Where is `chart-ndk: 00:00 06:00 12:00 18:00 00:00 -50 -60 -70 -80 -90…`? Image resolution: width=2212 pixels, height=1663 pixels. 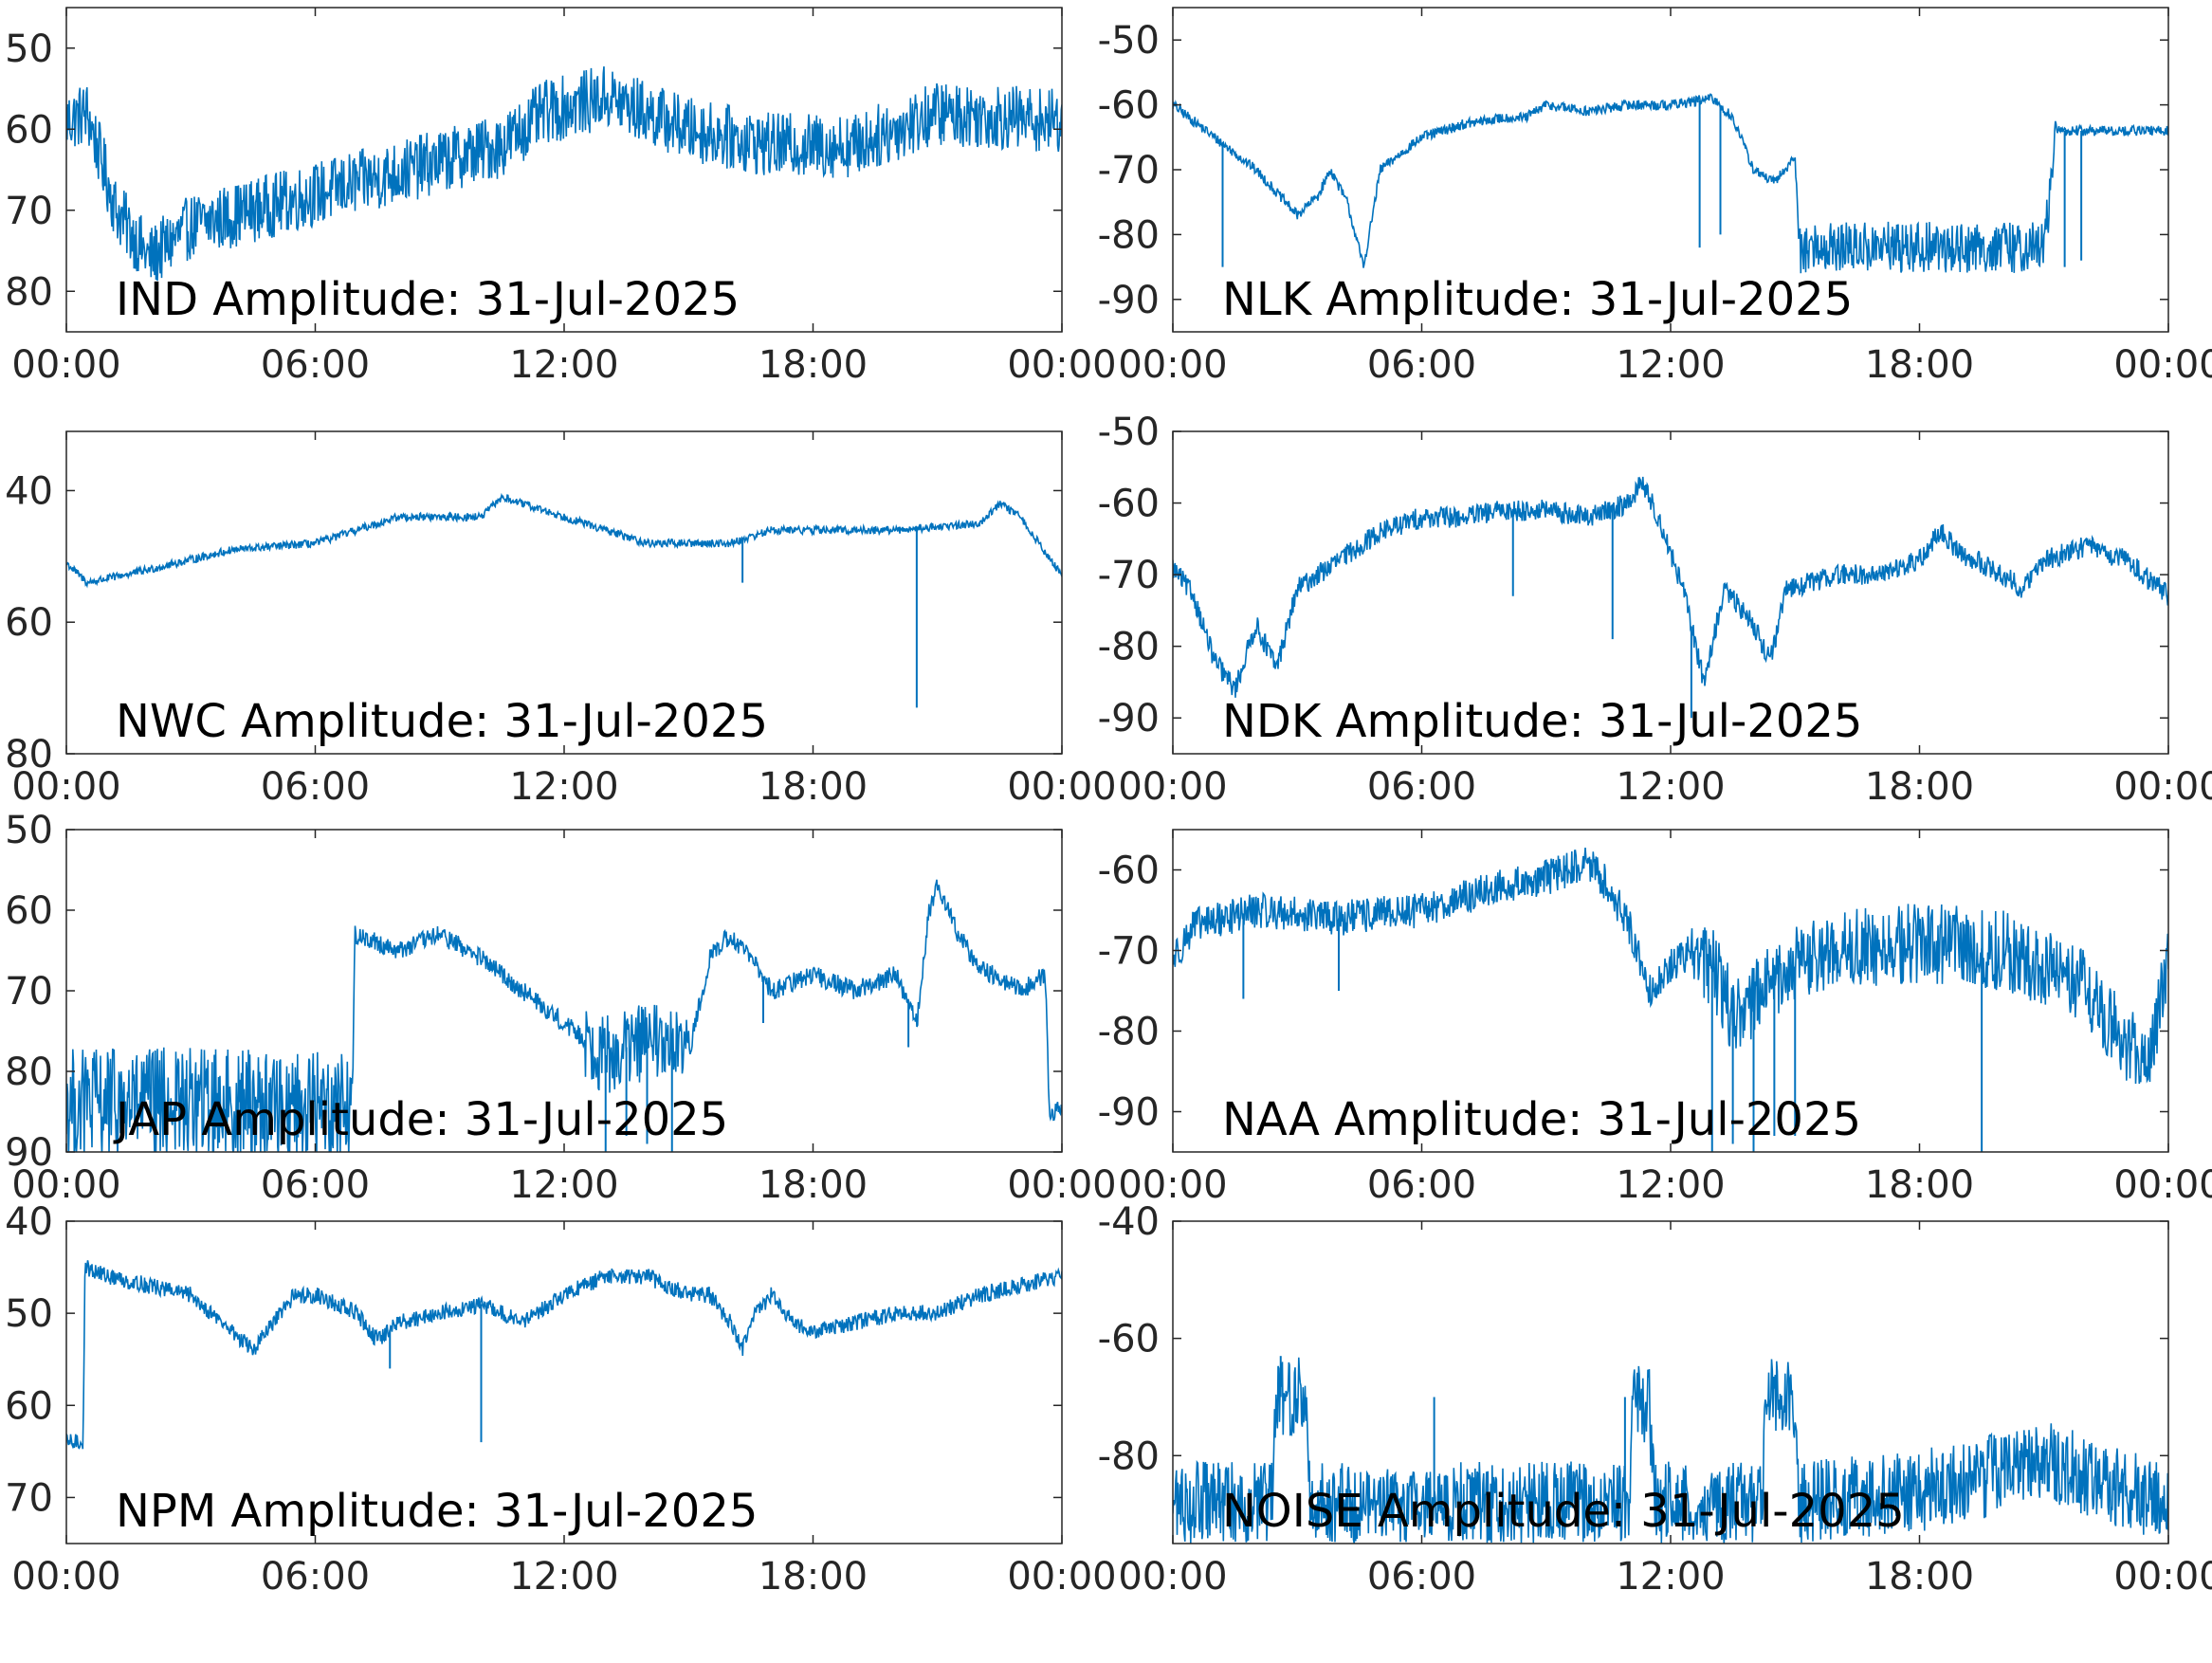
chart-ndk: 00:00 06:00 12:00 18:00 00:00 -50 -60 -70 -80 -90… is located at coordinates (1655, 610).